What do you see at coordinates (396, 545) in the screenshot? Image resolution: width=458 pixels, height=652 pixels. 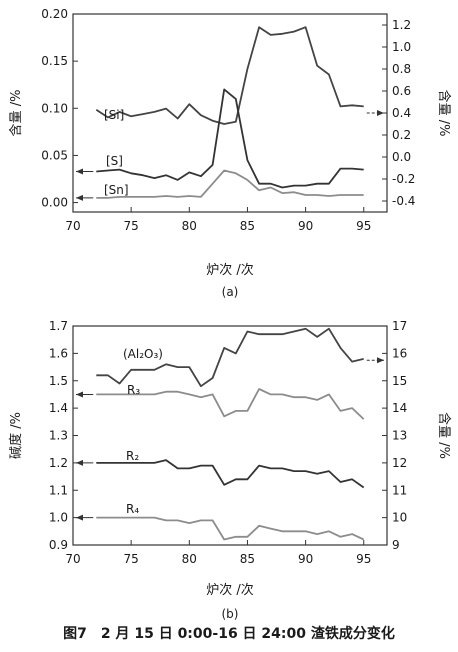 I see `y-right-tick-label: 9` at bounding box center [396, 545].